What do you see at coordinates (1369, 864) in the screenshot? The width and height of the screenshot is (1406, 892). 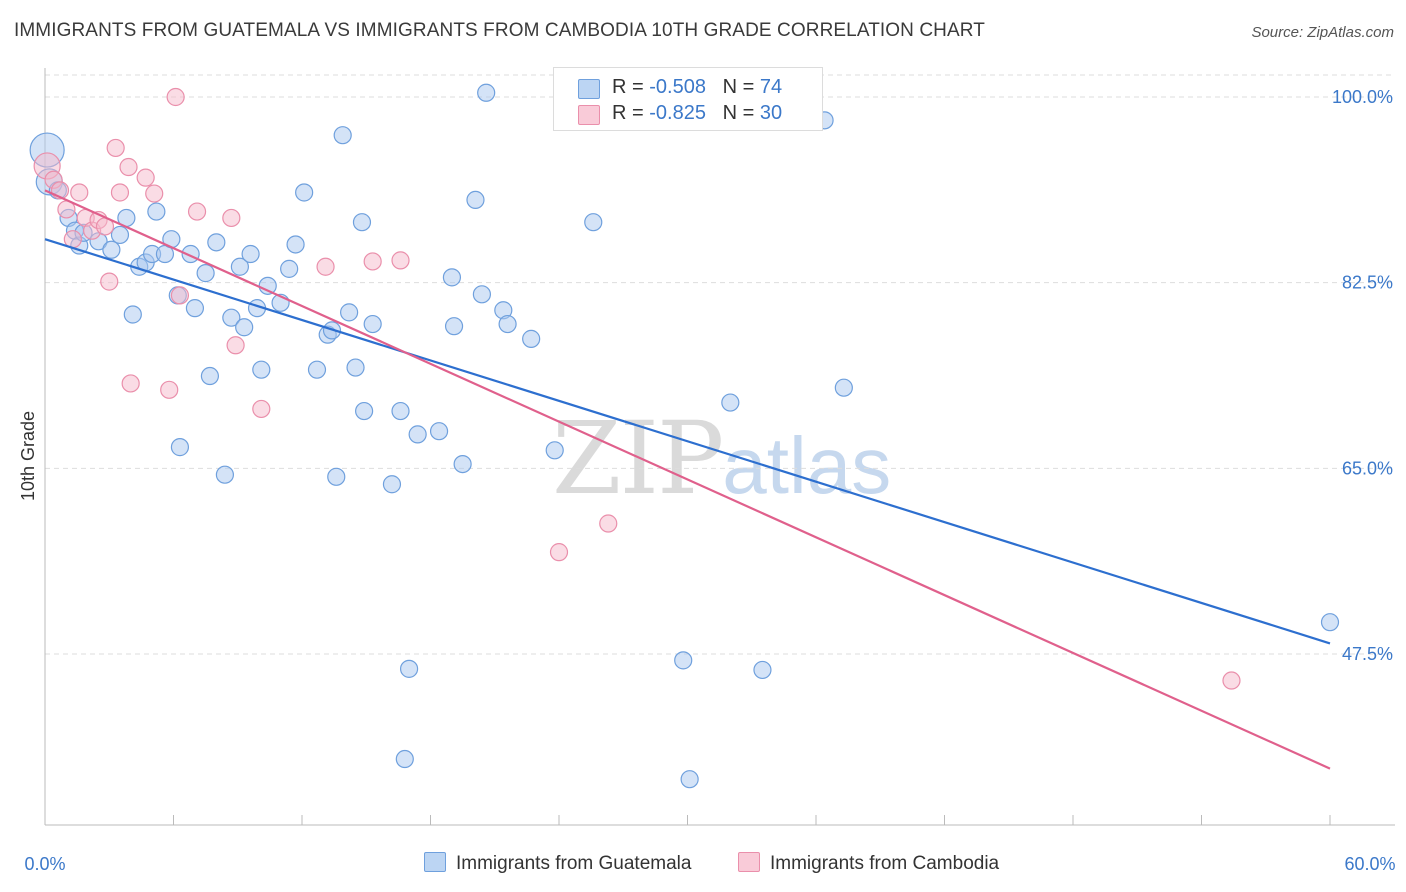 I see `x-tick-label: 60.0%` at bounding box center [1369, 864].